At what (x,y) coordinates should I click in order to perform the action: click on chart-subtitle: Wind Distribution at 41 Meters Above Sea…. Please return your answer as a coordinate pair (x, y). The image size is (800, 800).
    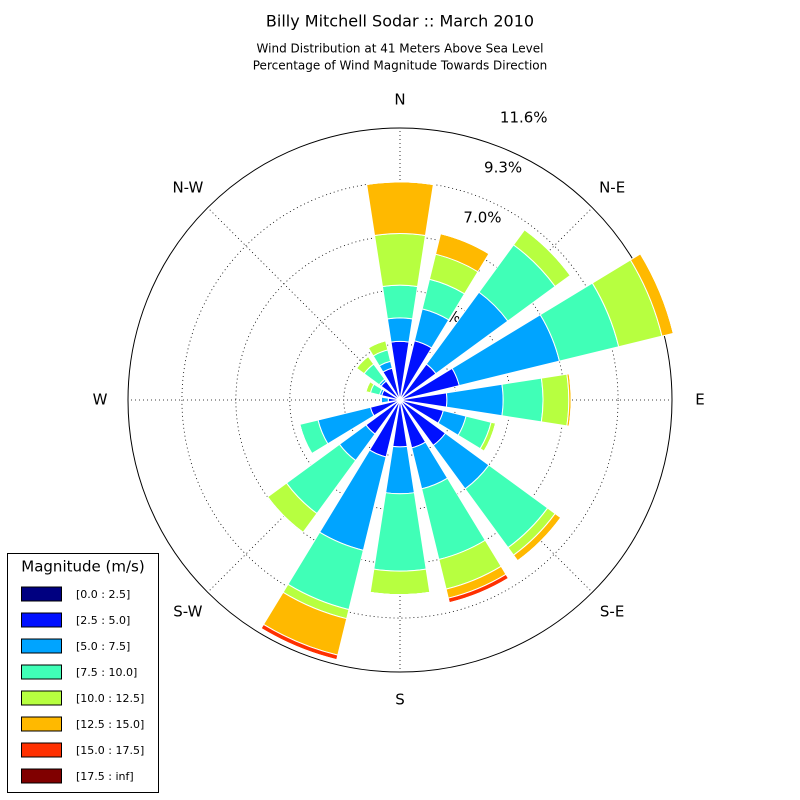
    Looking at the image, I should click on (400, 49).